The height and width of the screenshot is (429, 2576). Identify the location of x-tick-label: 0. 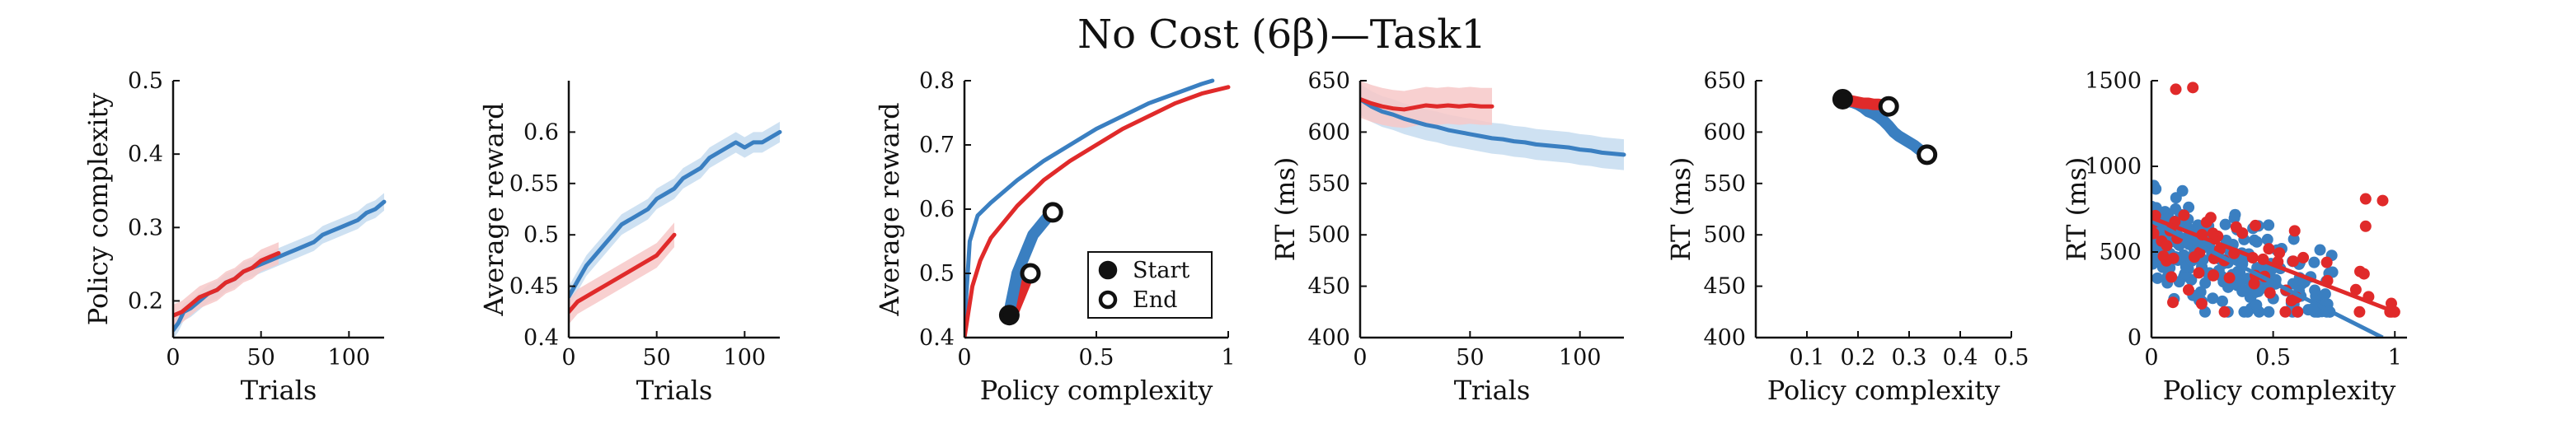
(568, 358).